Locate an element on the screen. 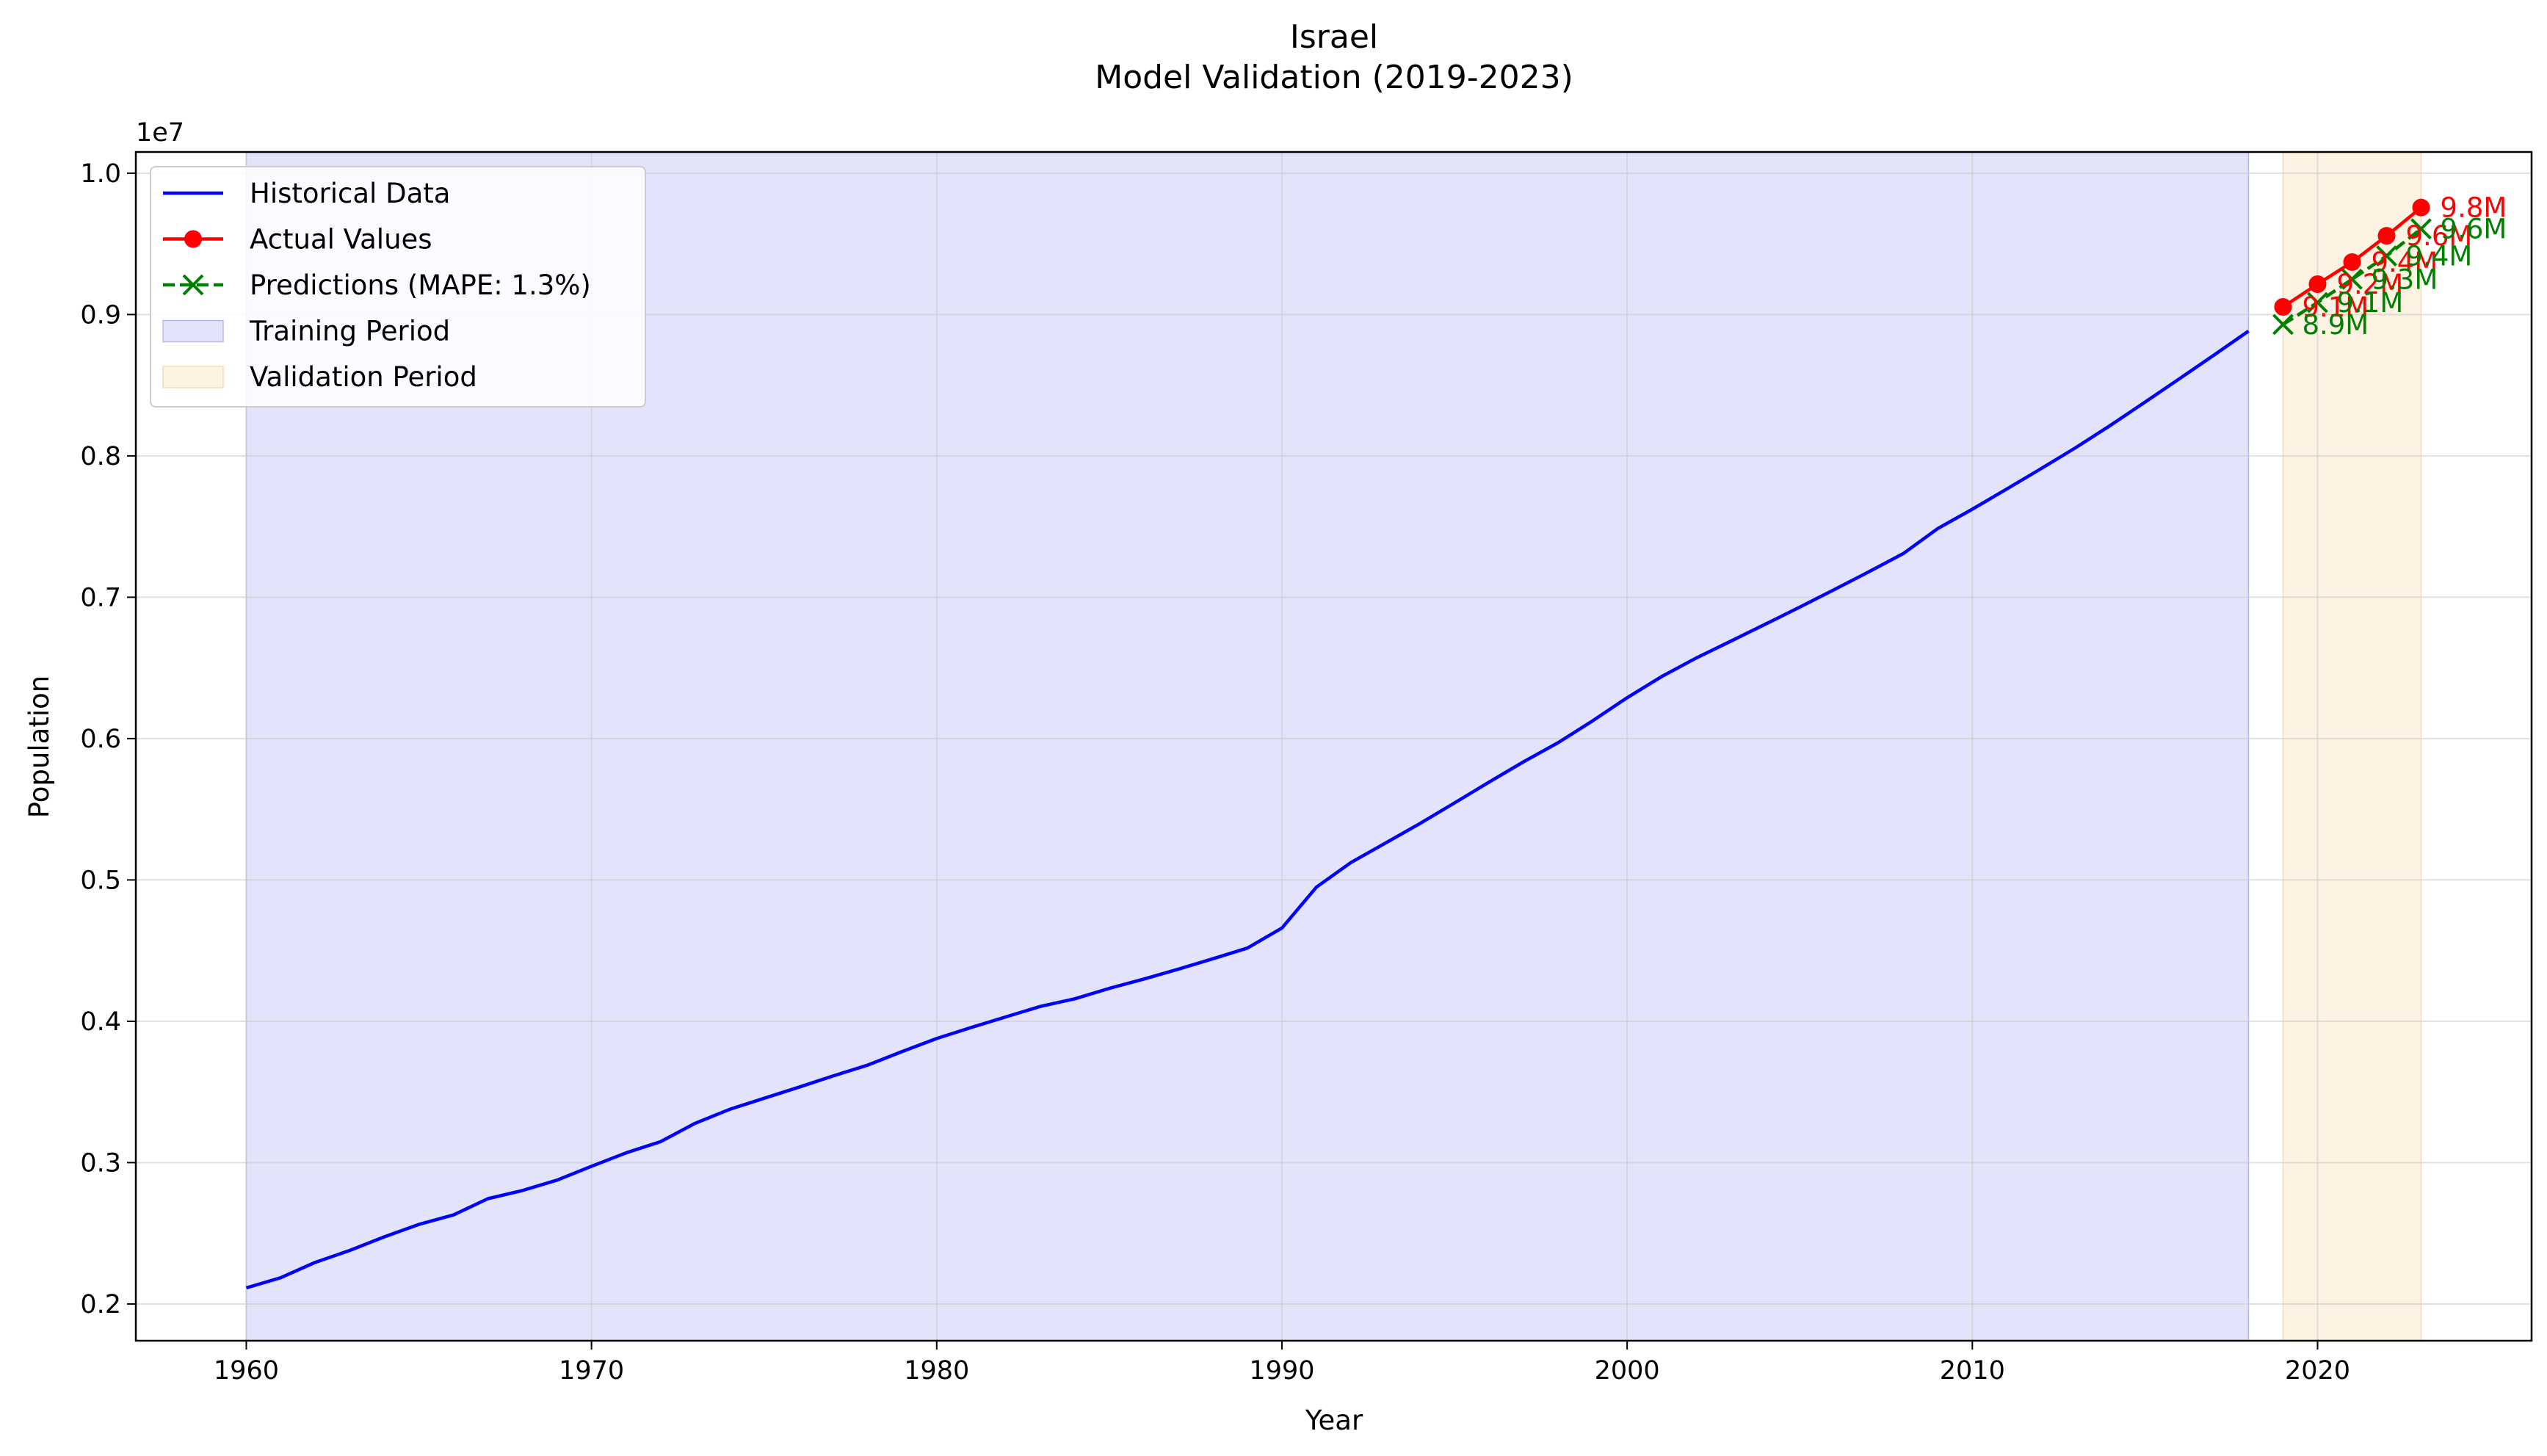 The image size is (2547, 1456). y-offset-label: 1e7 is located at coordinates (160, 133).